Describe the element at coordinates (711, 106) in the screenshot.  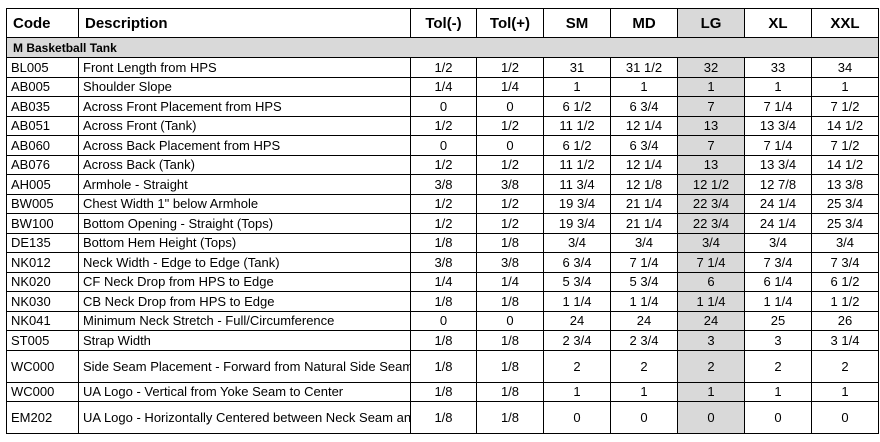
I see `cell-size-lg: 7` at that location.